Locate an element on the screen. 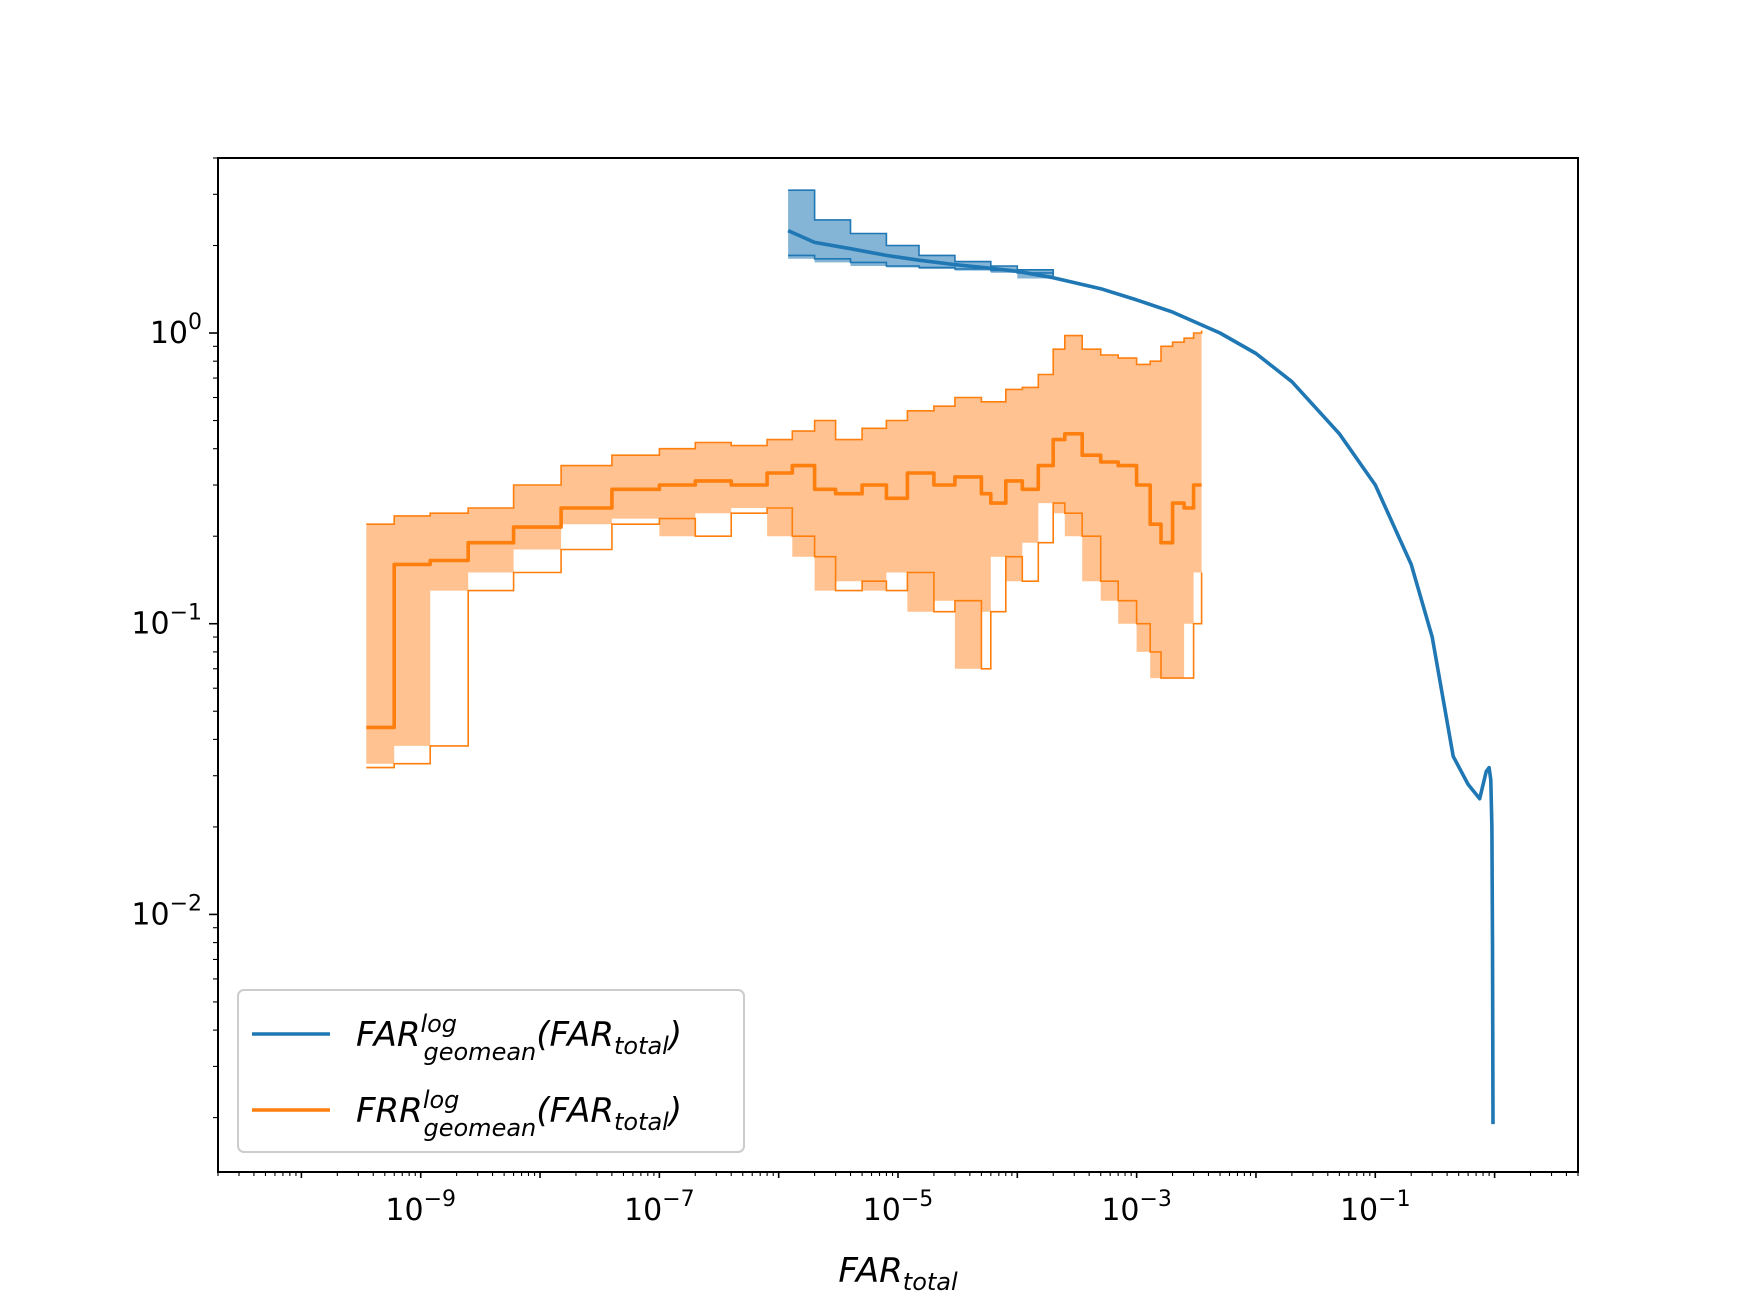  x-tick-label: 10⁻⁵ is located at coordinates (898, 1207).